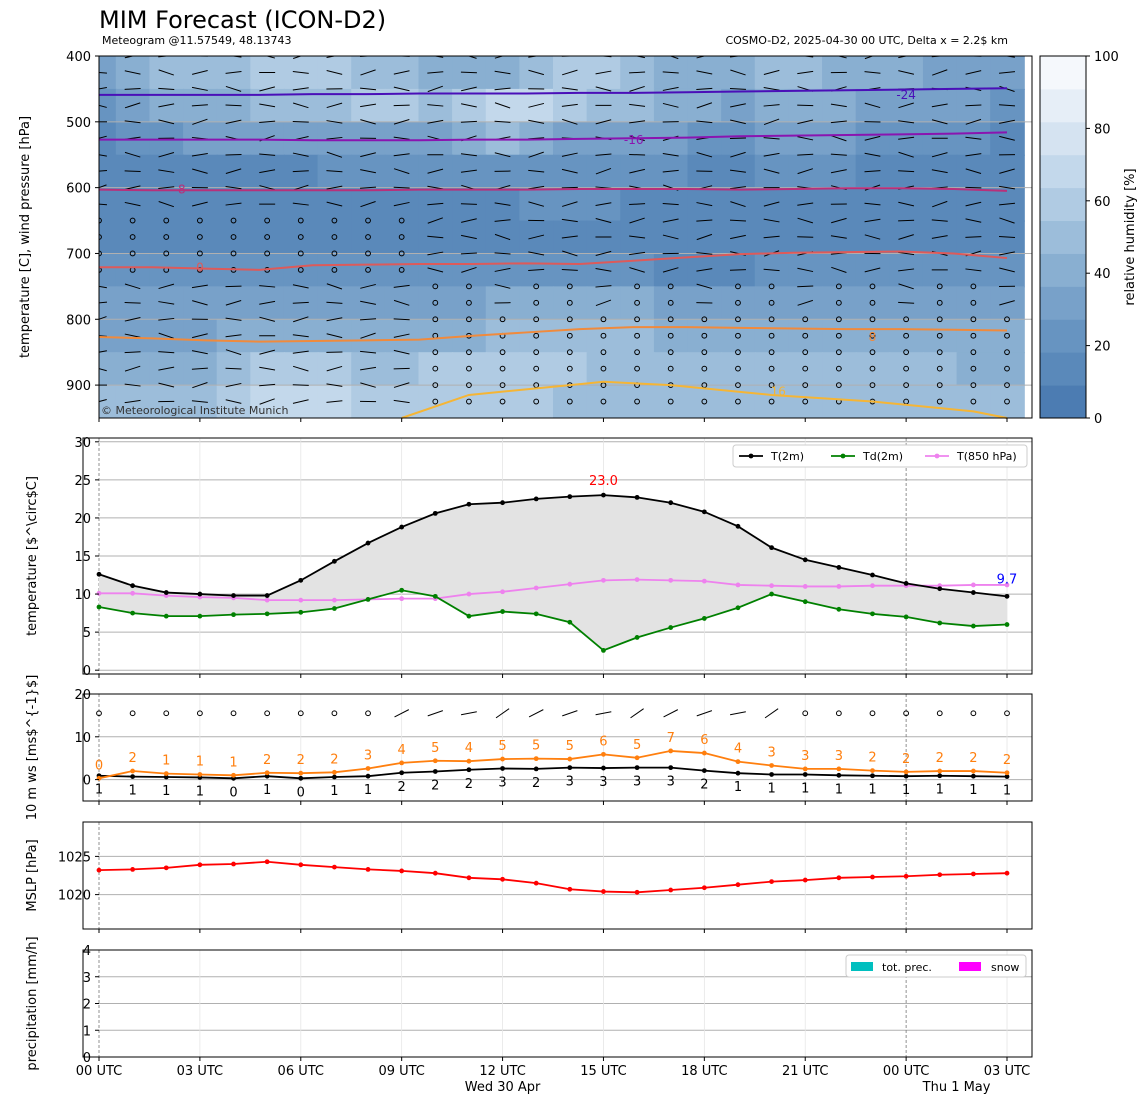 The height and width of the screenshot is (1105, 1148). What do you see at coordinates (553, 590) in the screenshot?
I see `t850-line` at bounding box center [553, 590].